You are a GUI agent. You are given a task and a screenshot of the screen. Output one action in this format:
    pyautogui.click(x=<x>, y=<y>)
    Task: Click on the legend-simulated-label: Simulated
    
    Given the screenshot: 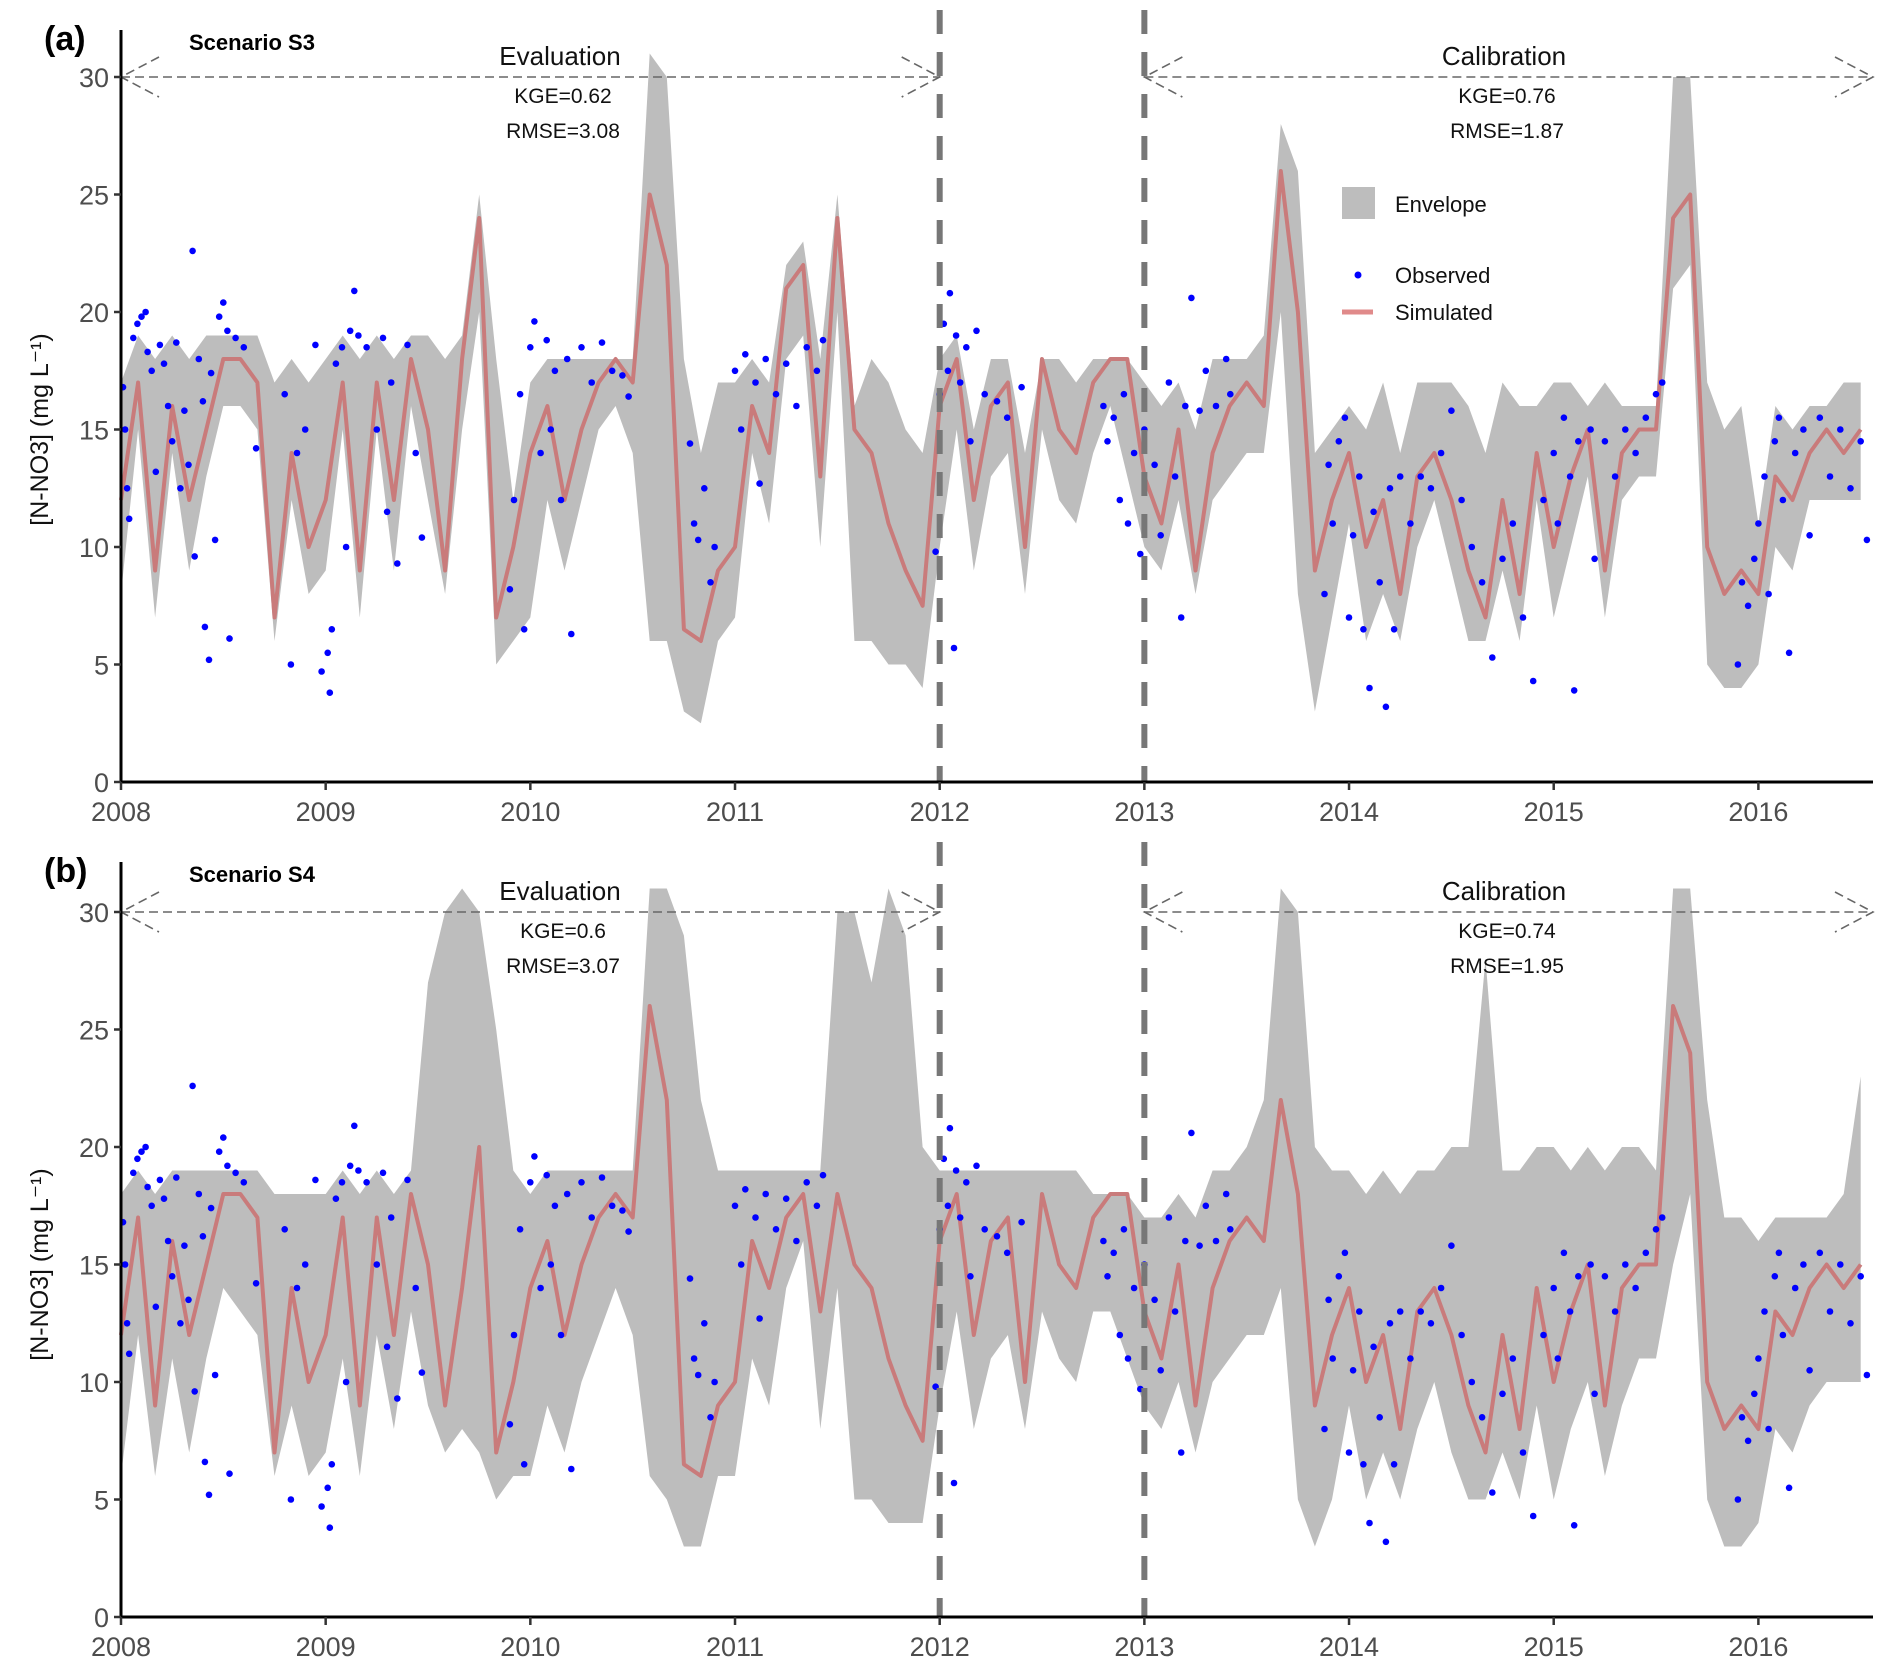 What is the action you would take?
    pyautogui.click(x=1444, y=312)
    